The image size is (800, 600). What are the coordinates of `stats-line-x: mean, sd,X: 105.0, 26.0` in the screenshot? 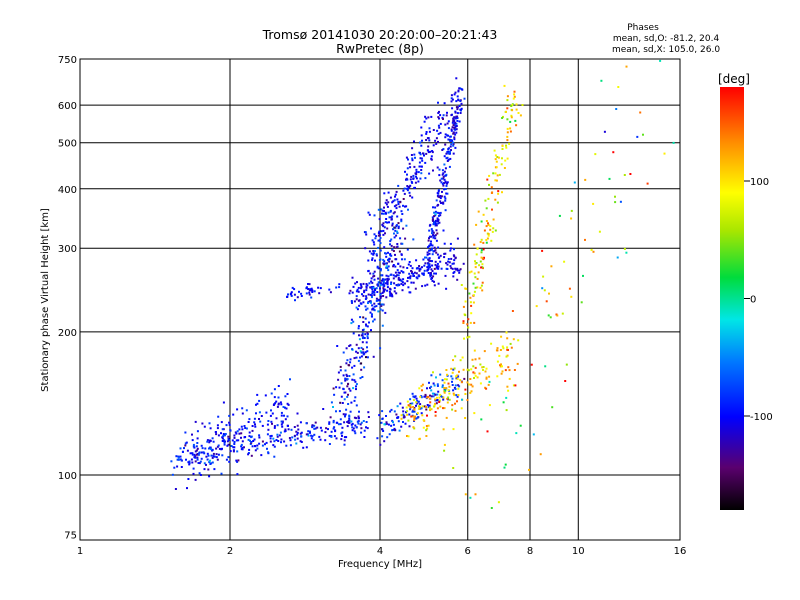 It's located at (666, 50).